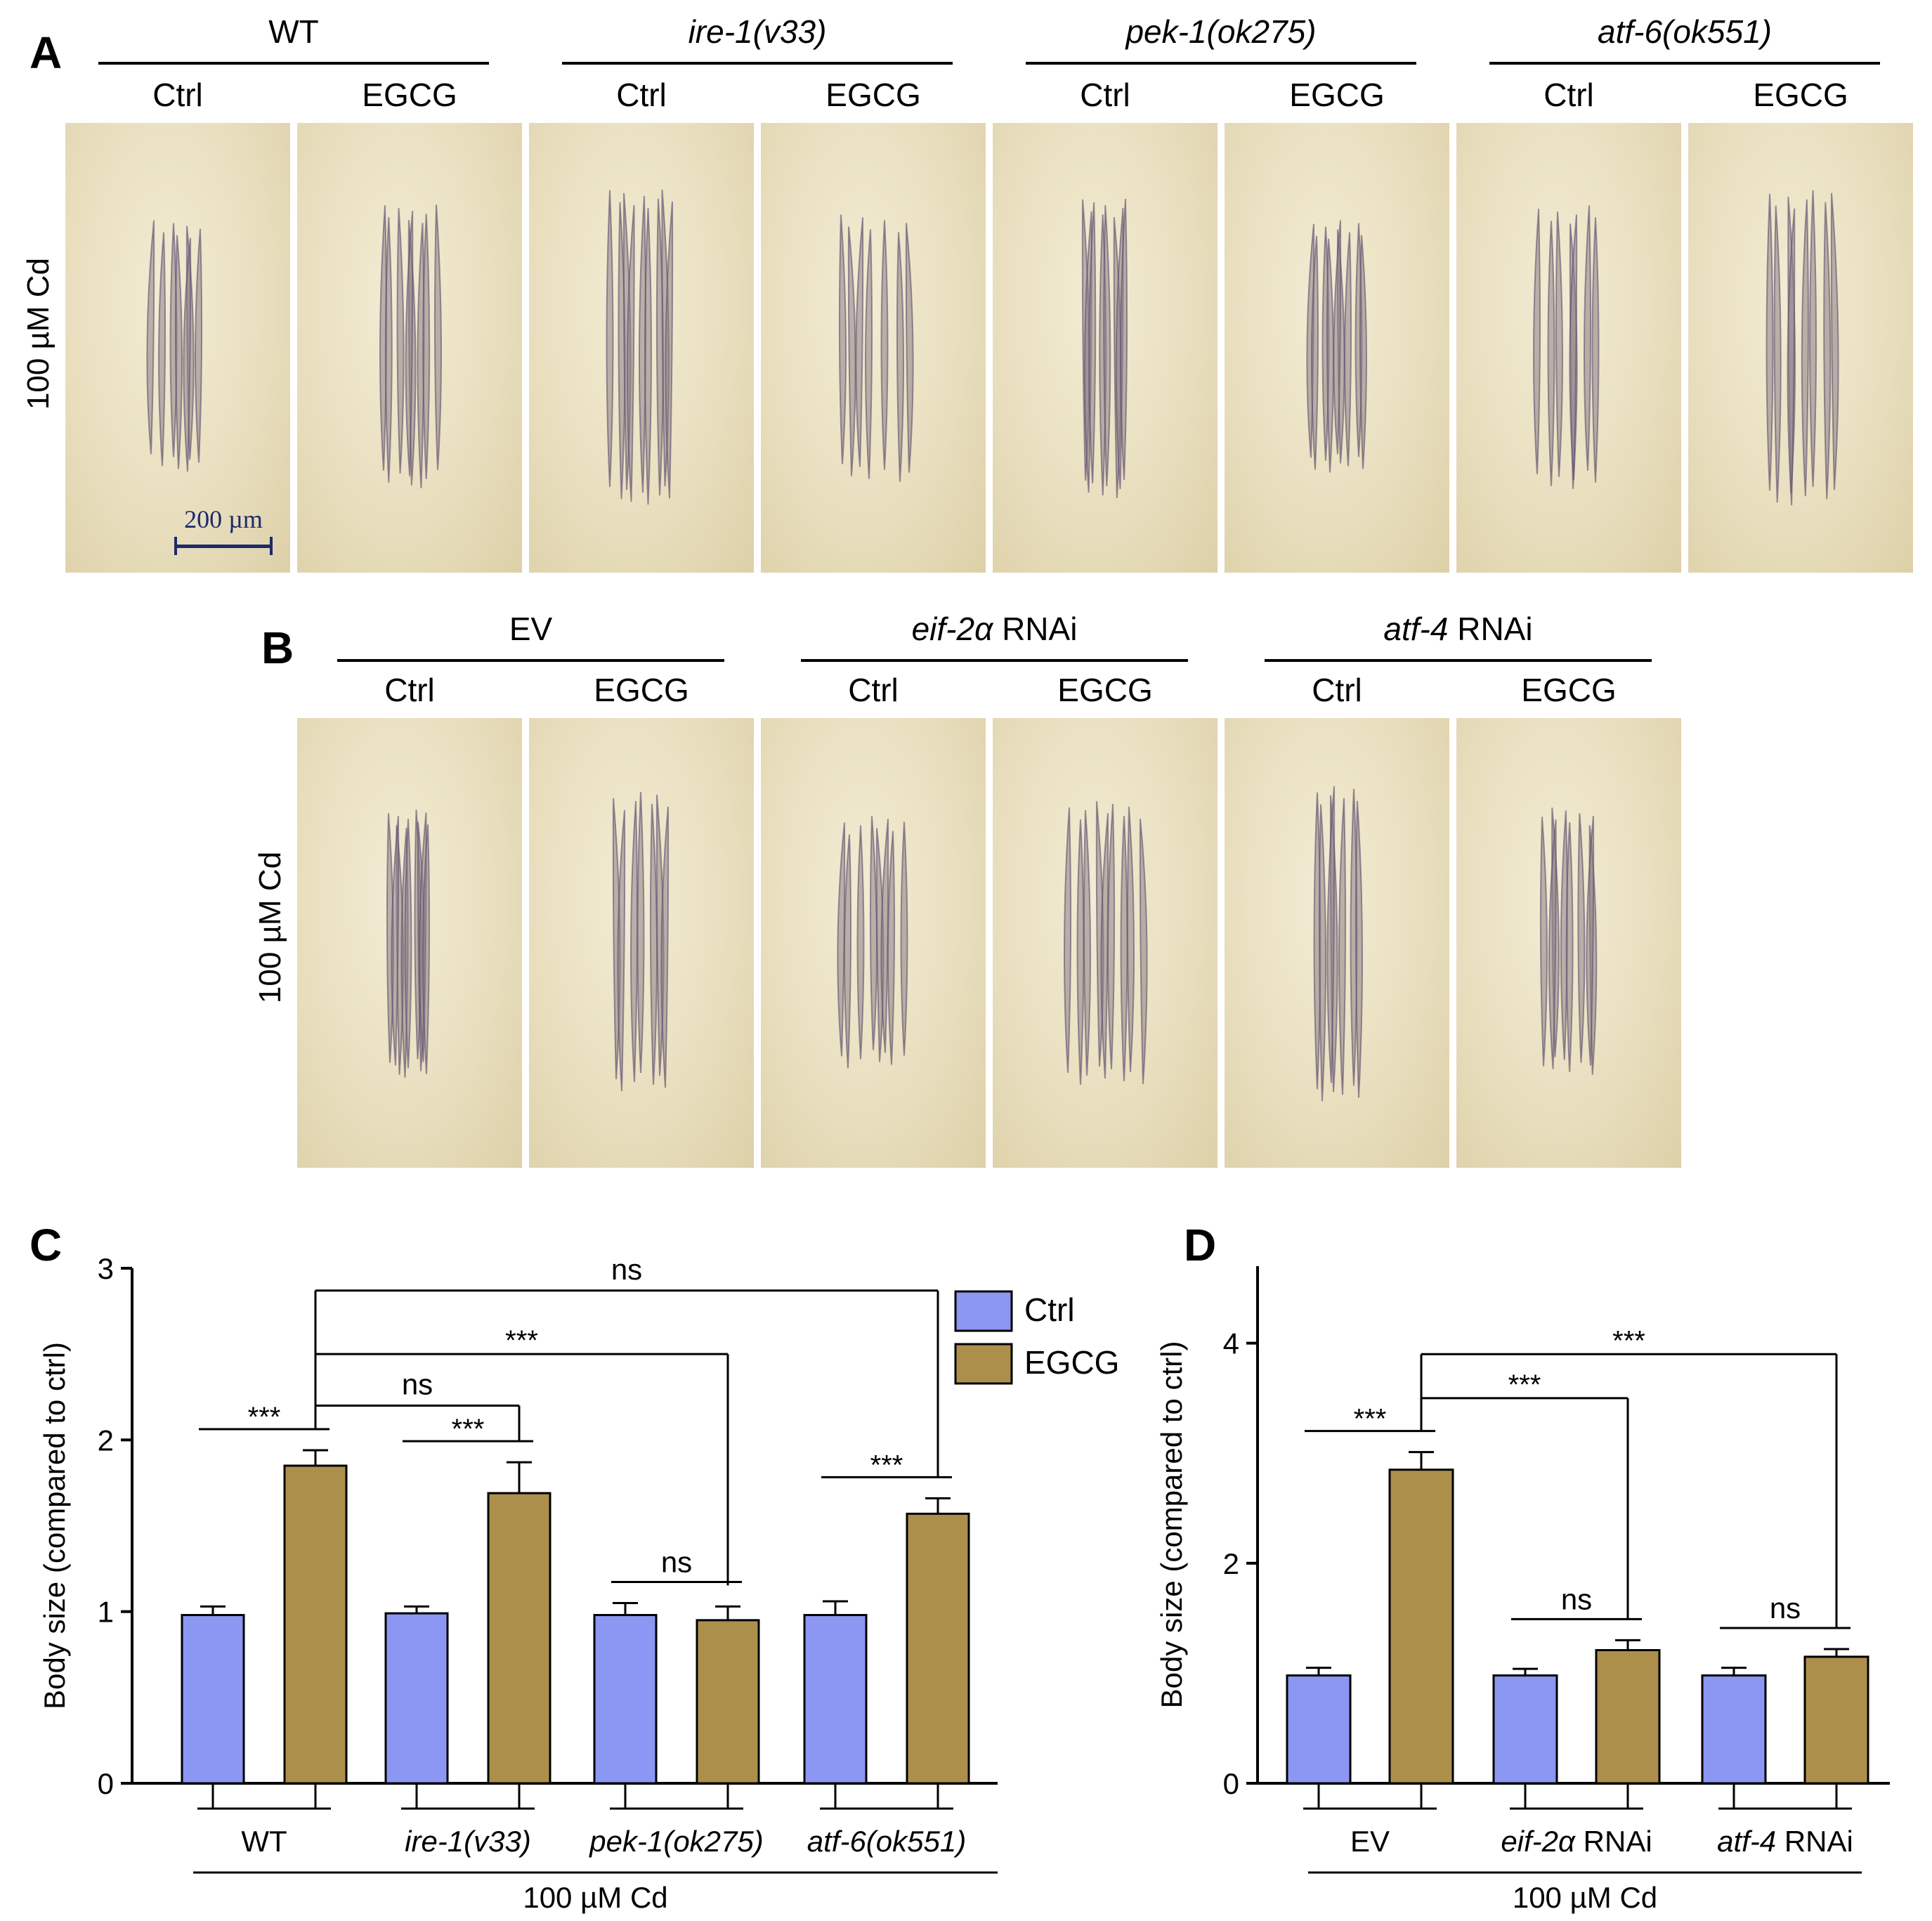 The width and height of the screenshot is (1932, 1921). What do you see at coordinates (1371, 1419) in the screenshot?
I see `significance-label: ***` at bounding box center [1371, 1419].